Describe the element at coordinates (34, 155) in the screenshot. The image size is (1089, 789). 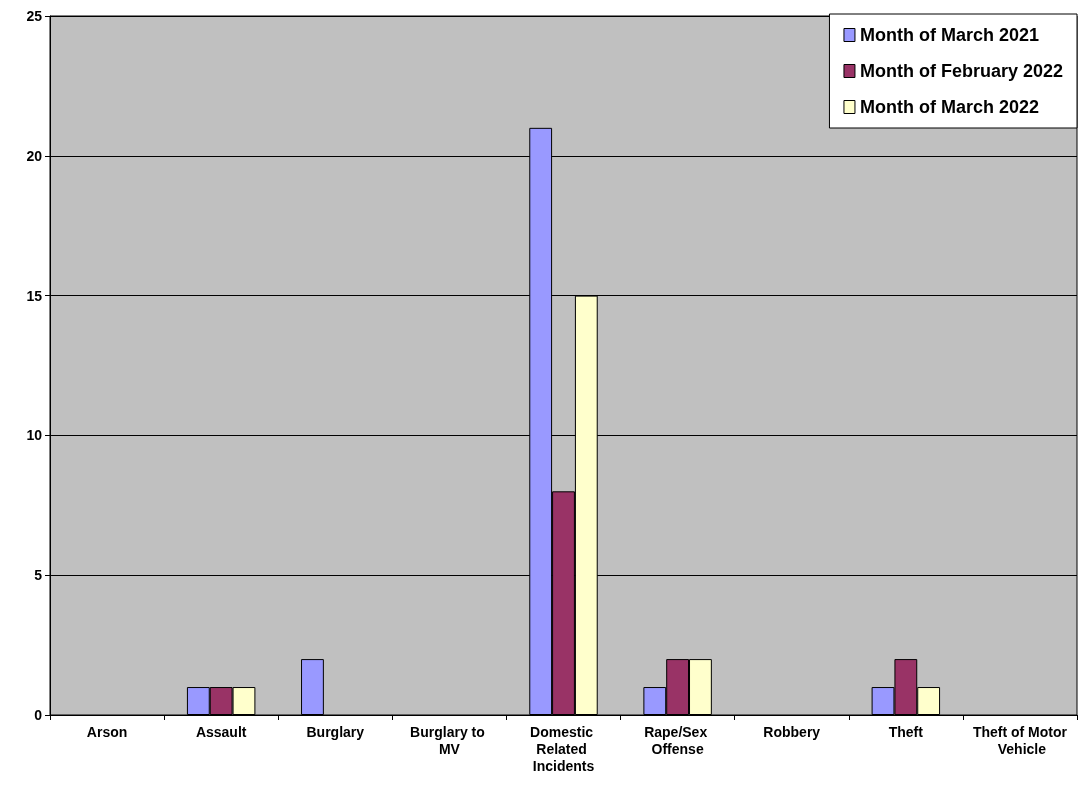
I see `y-tick-label: 20` at that location.